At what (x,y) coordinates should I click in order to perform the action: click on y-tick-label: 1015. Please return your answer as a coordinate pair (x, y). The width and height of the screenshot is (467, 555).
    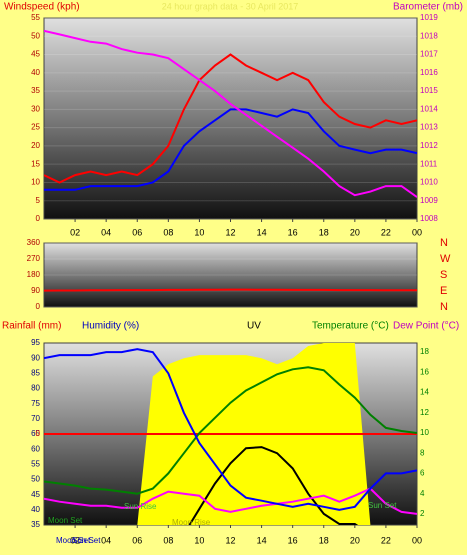
    Looking at the image, I should click on (429, 90).